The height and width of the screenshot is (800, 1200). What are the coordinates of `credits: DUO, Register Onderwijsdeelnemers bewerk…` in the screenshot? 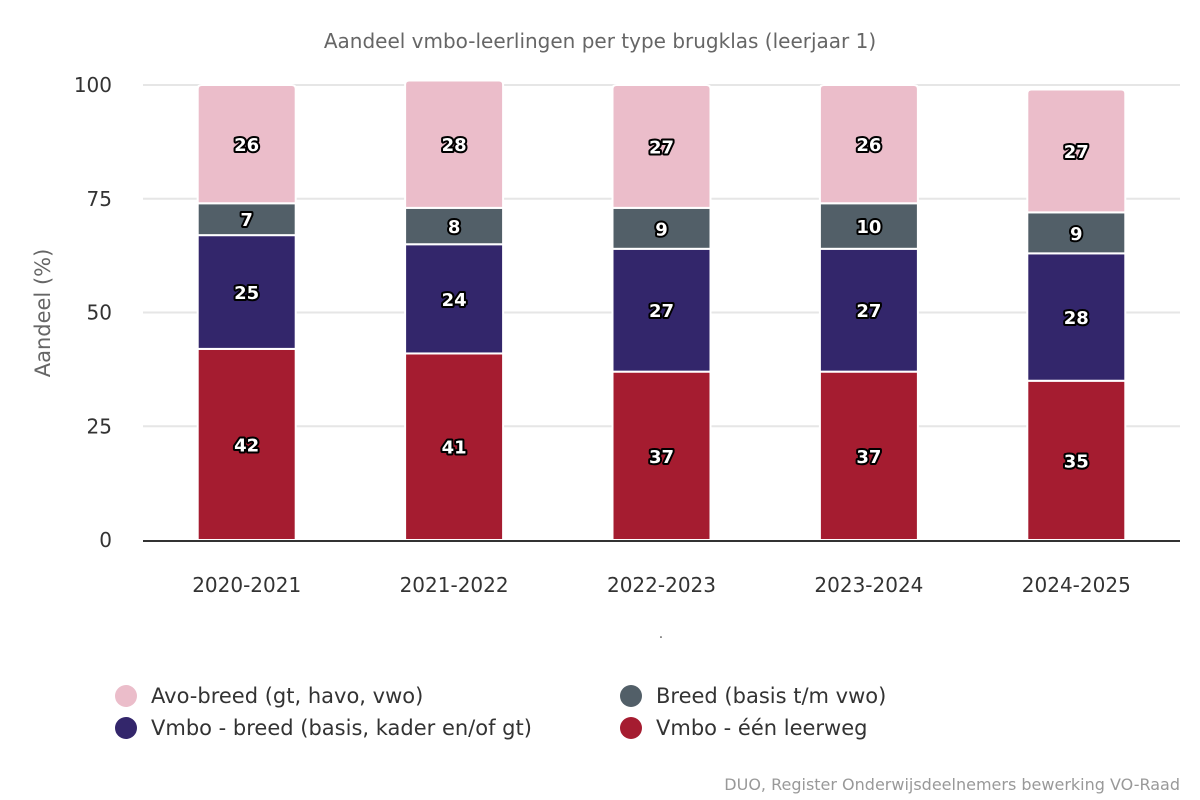 It's located at (952, 784).